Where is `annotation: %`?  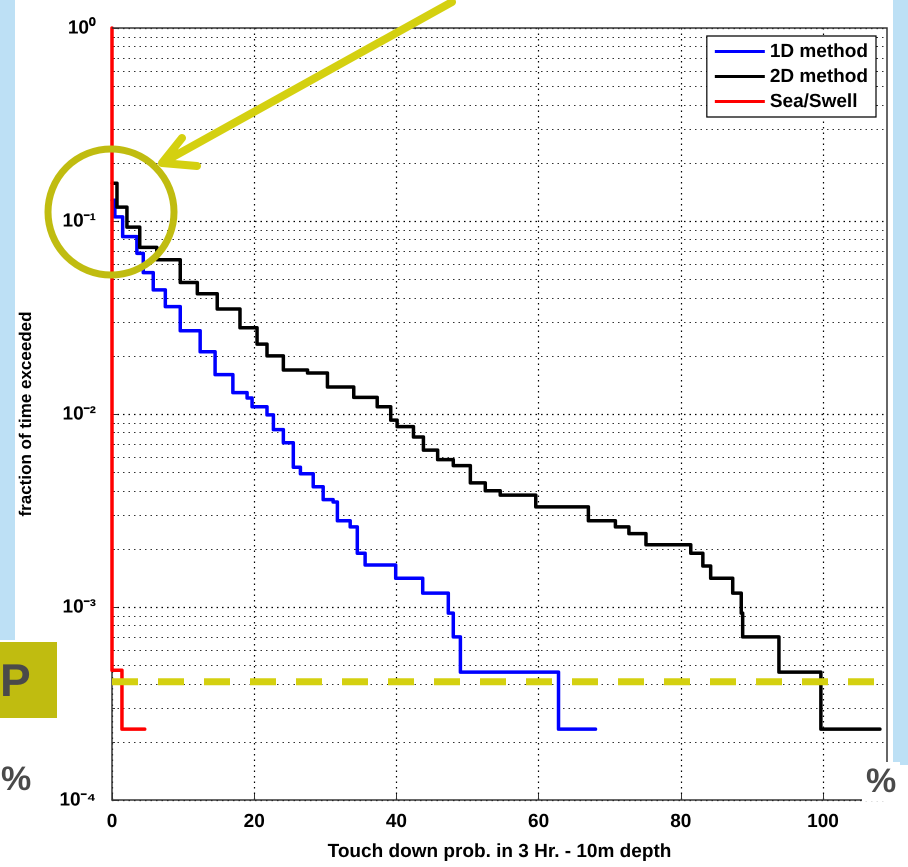
annotation: % is located at coordinates (881, 781).